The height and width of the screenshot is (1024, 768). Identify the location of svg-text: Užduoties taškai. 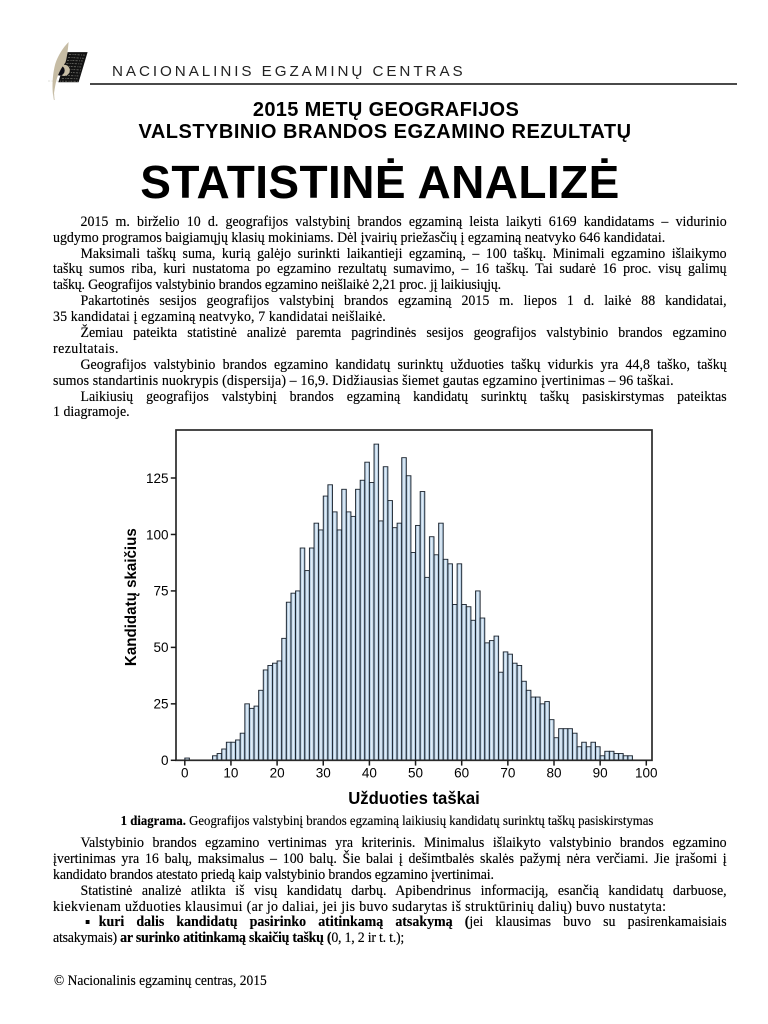
(414, 798).